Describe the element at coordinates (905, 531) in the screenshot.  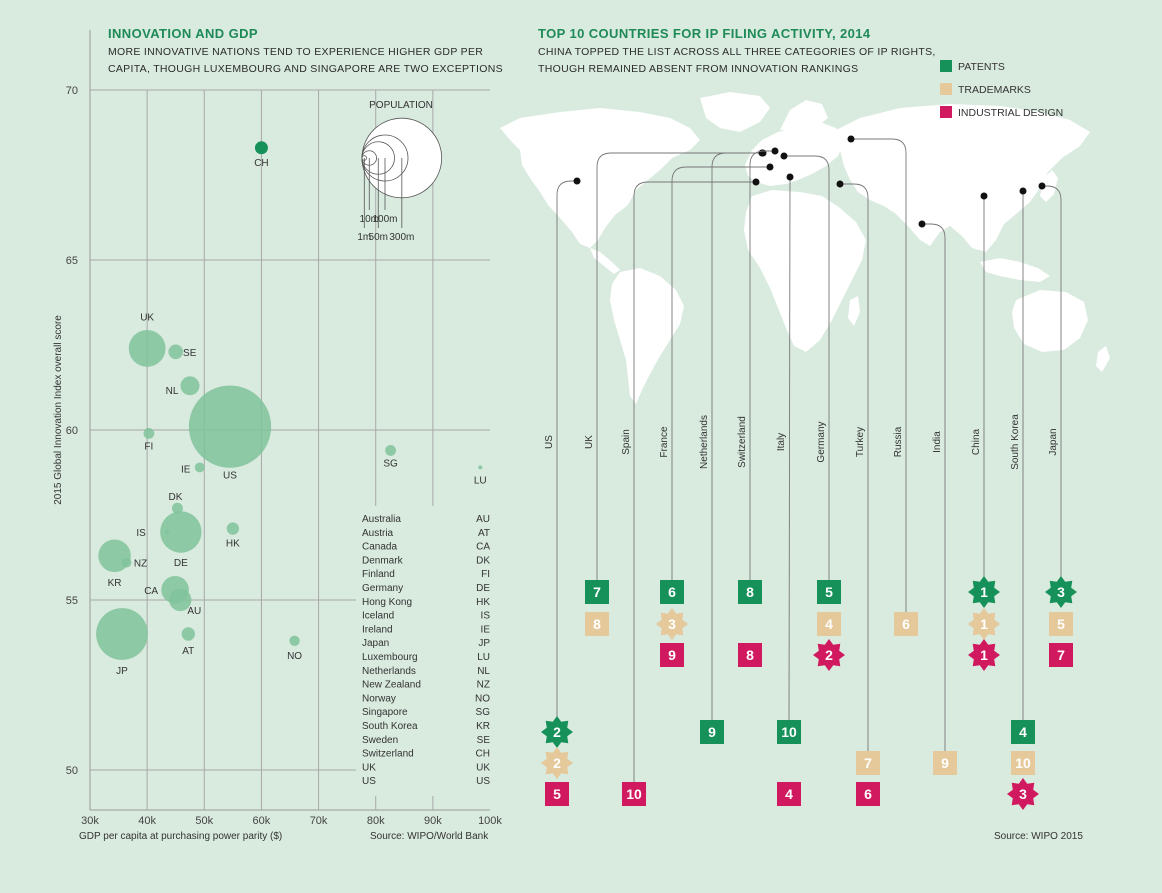
I see `ip-column-russia: Russia 6` at that location.